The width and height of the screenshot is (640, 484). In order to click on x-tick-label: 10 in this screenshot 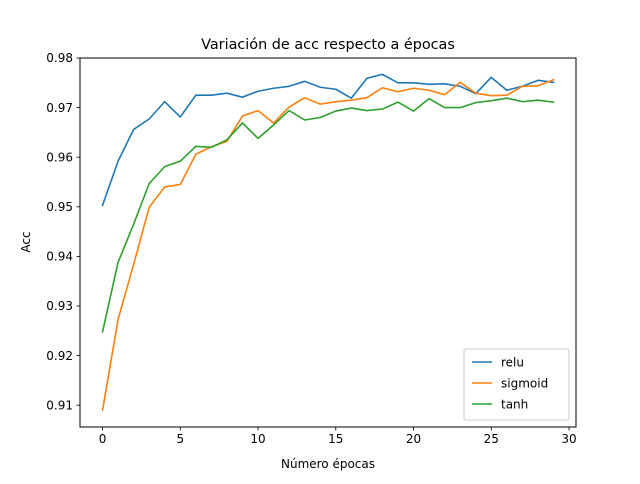, I will do `click(257, 439)`.